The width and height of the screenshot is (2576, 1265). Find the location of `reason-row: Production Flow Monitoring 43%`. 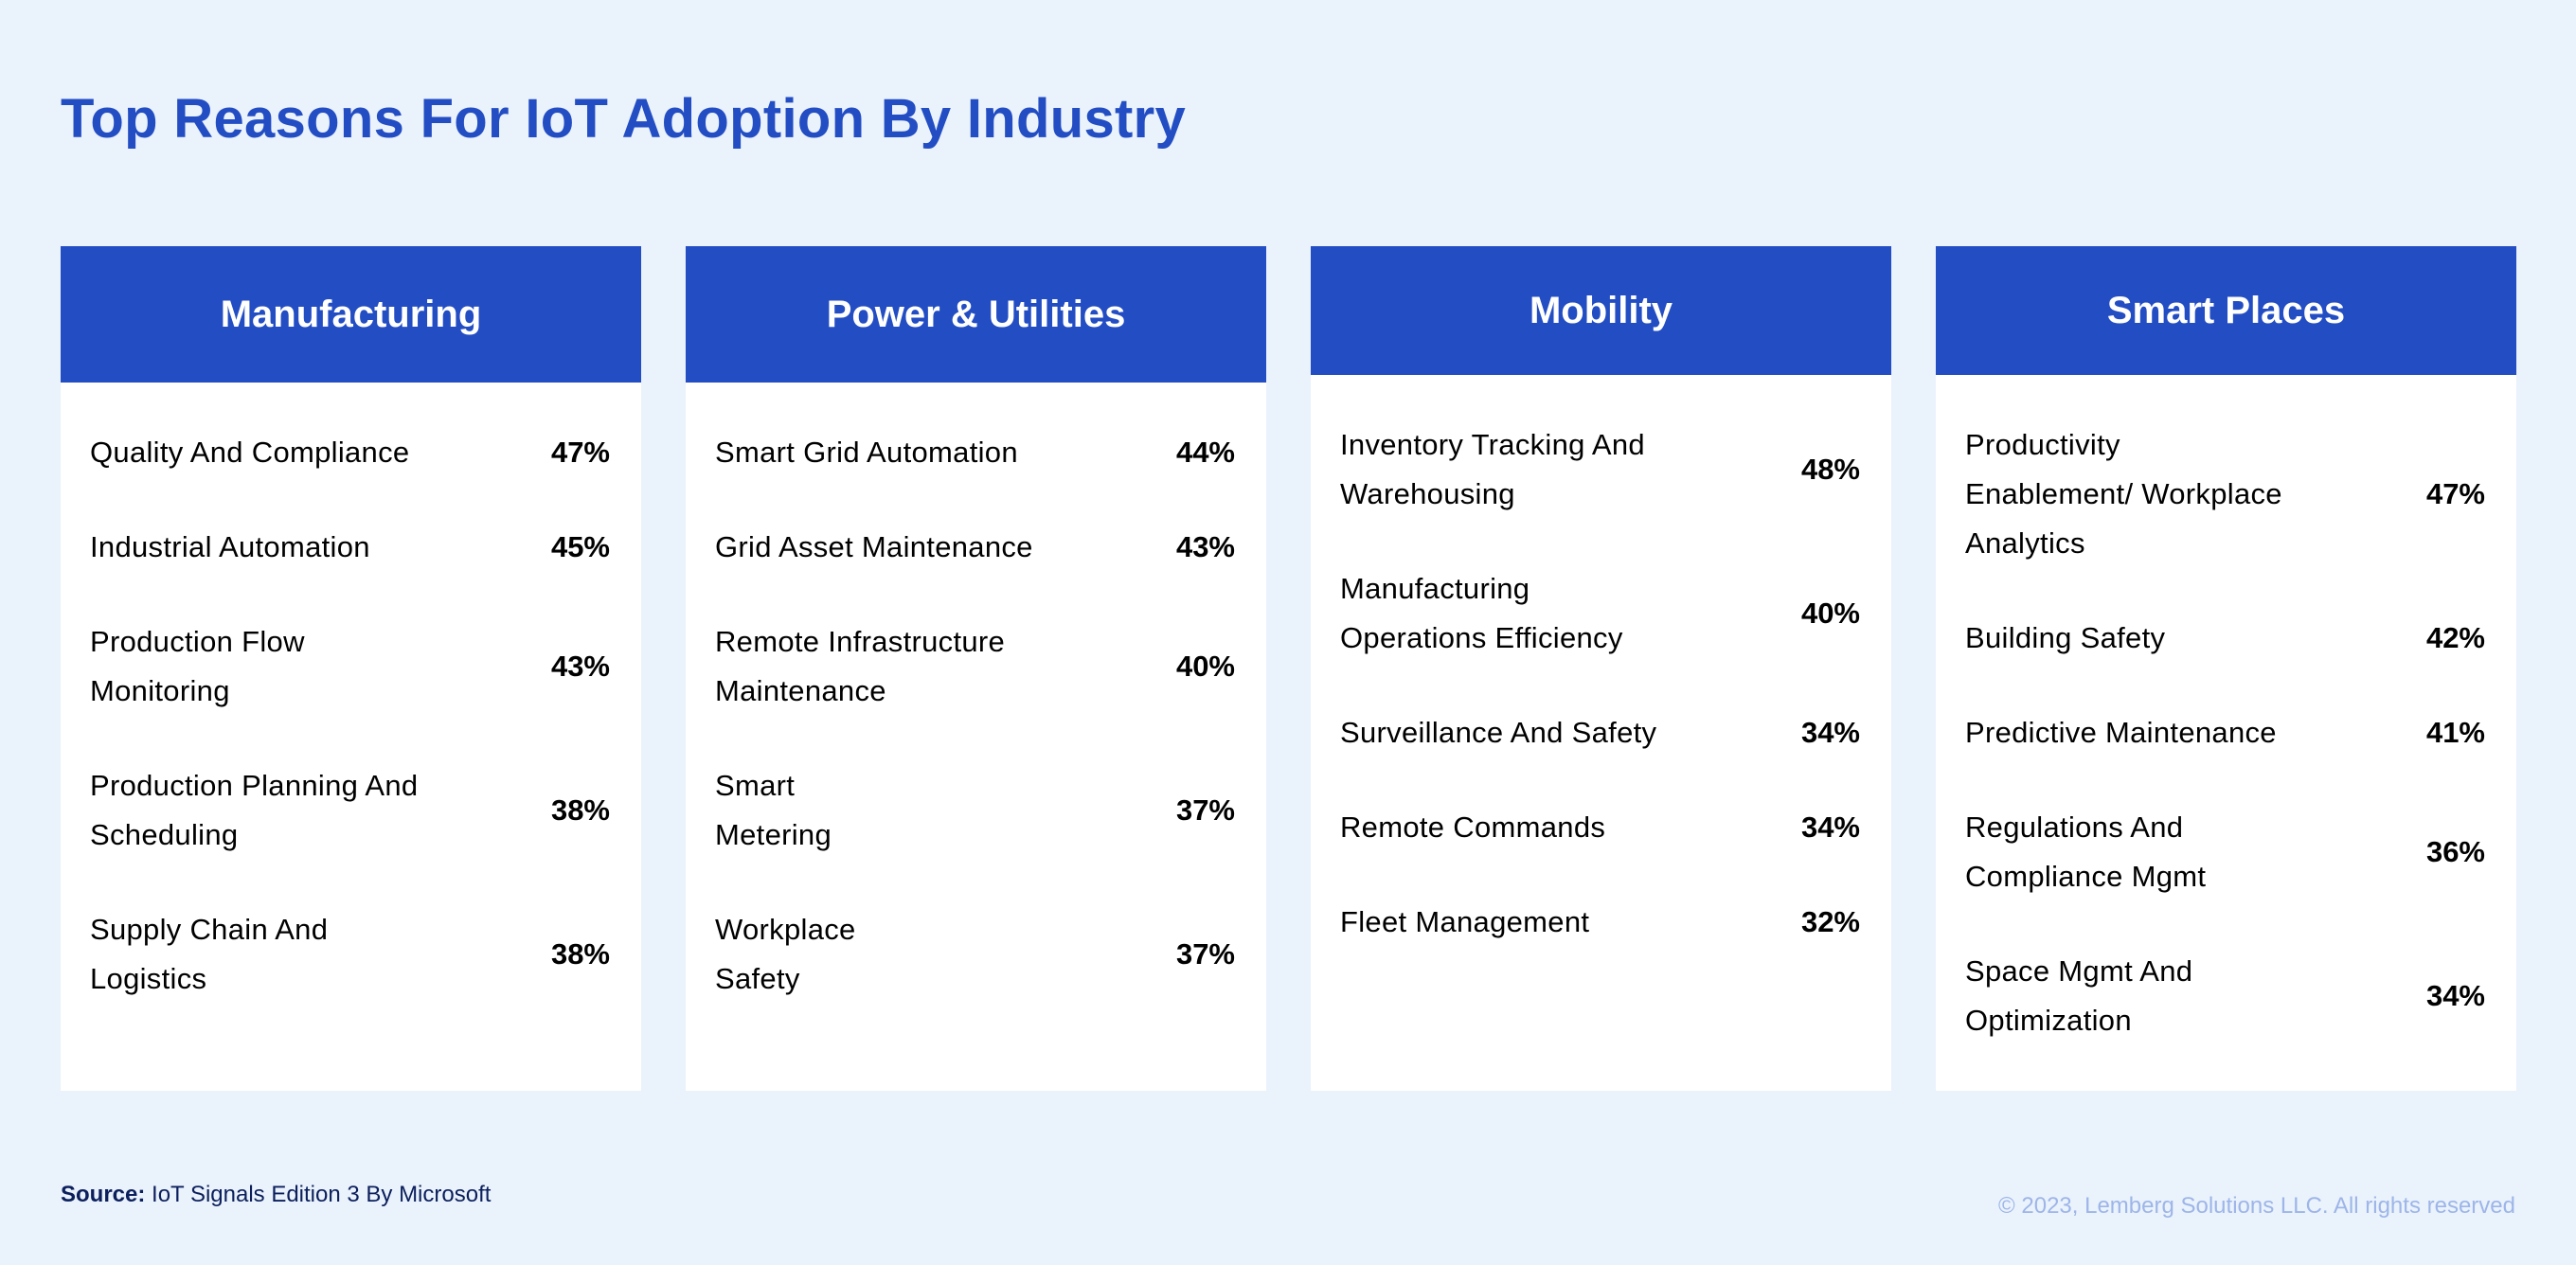

reason-row: Production Flow Monitoring 43% is located at coordinates (350, 666).